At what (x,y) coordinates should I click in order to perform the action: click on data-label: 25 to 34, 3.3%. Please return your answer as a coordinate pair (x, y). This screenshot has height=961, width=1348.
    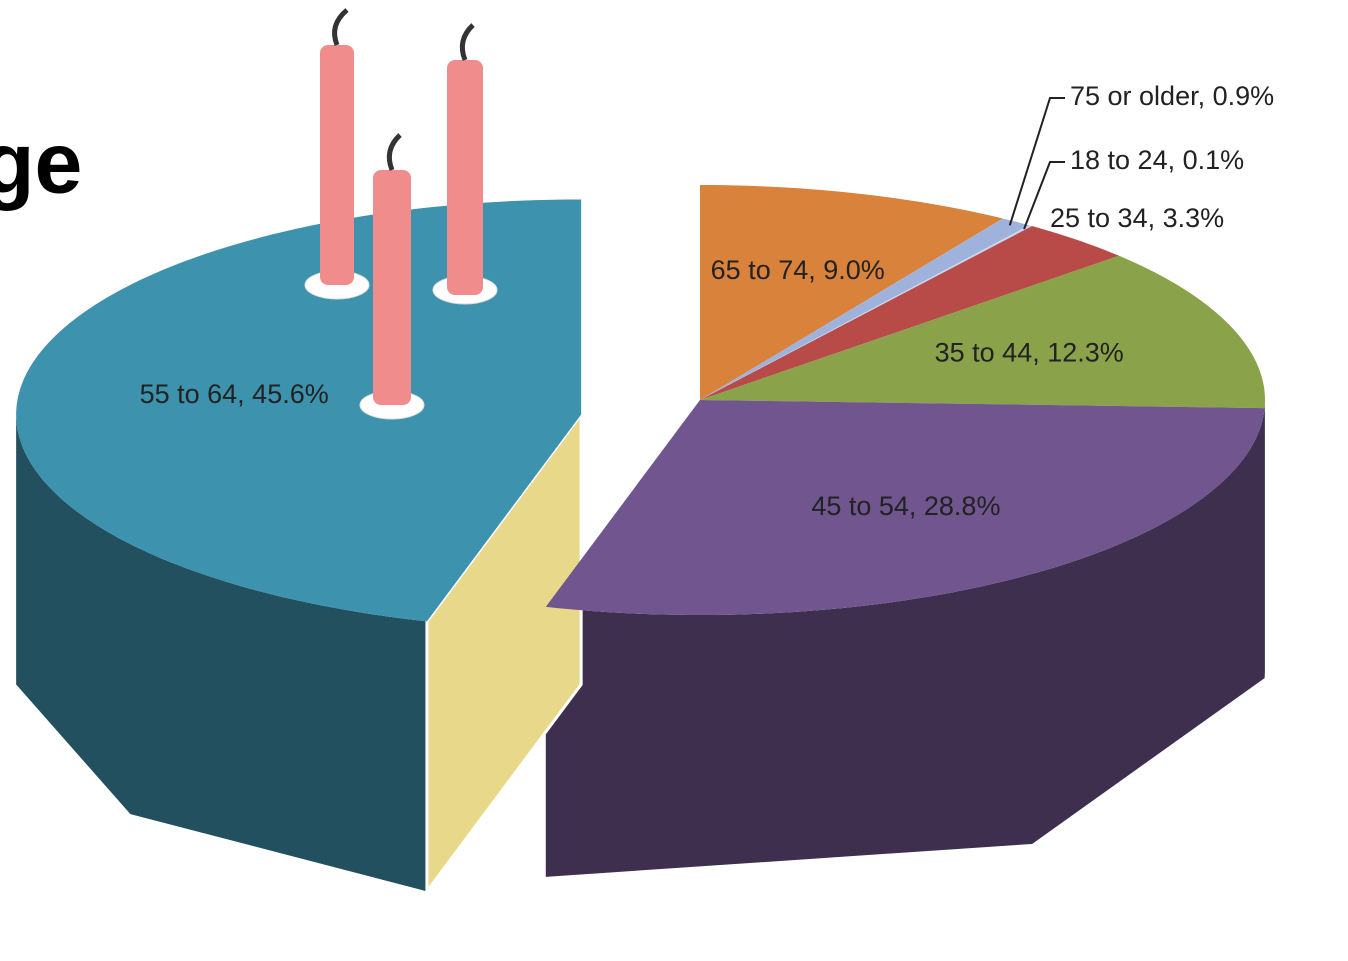
    Looking at the image, I should click on (1137, 218).